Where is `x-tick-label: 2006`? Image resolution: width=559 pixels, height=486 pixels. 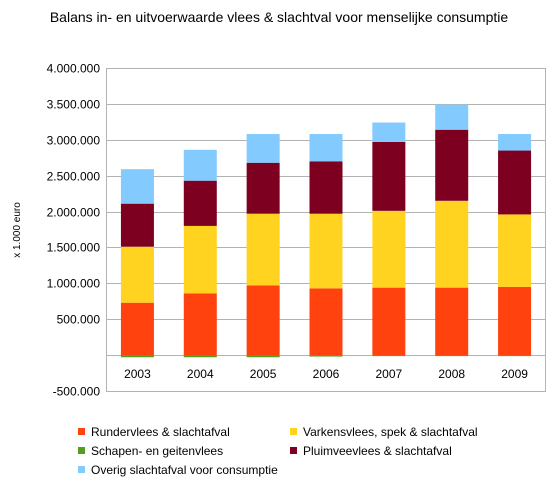
x-tick-label: 2006 is located at coordinates (326, 374).